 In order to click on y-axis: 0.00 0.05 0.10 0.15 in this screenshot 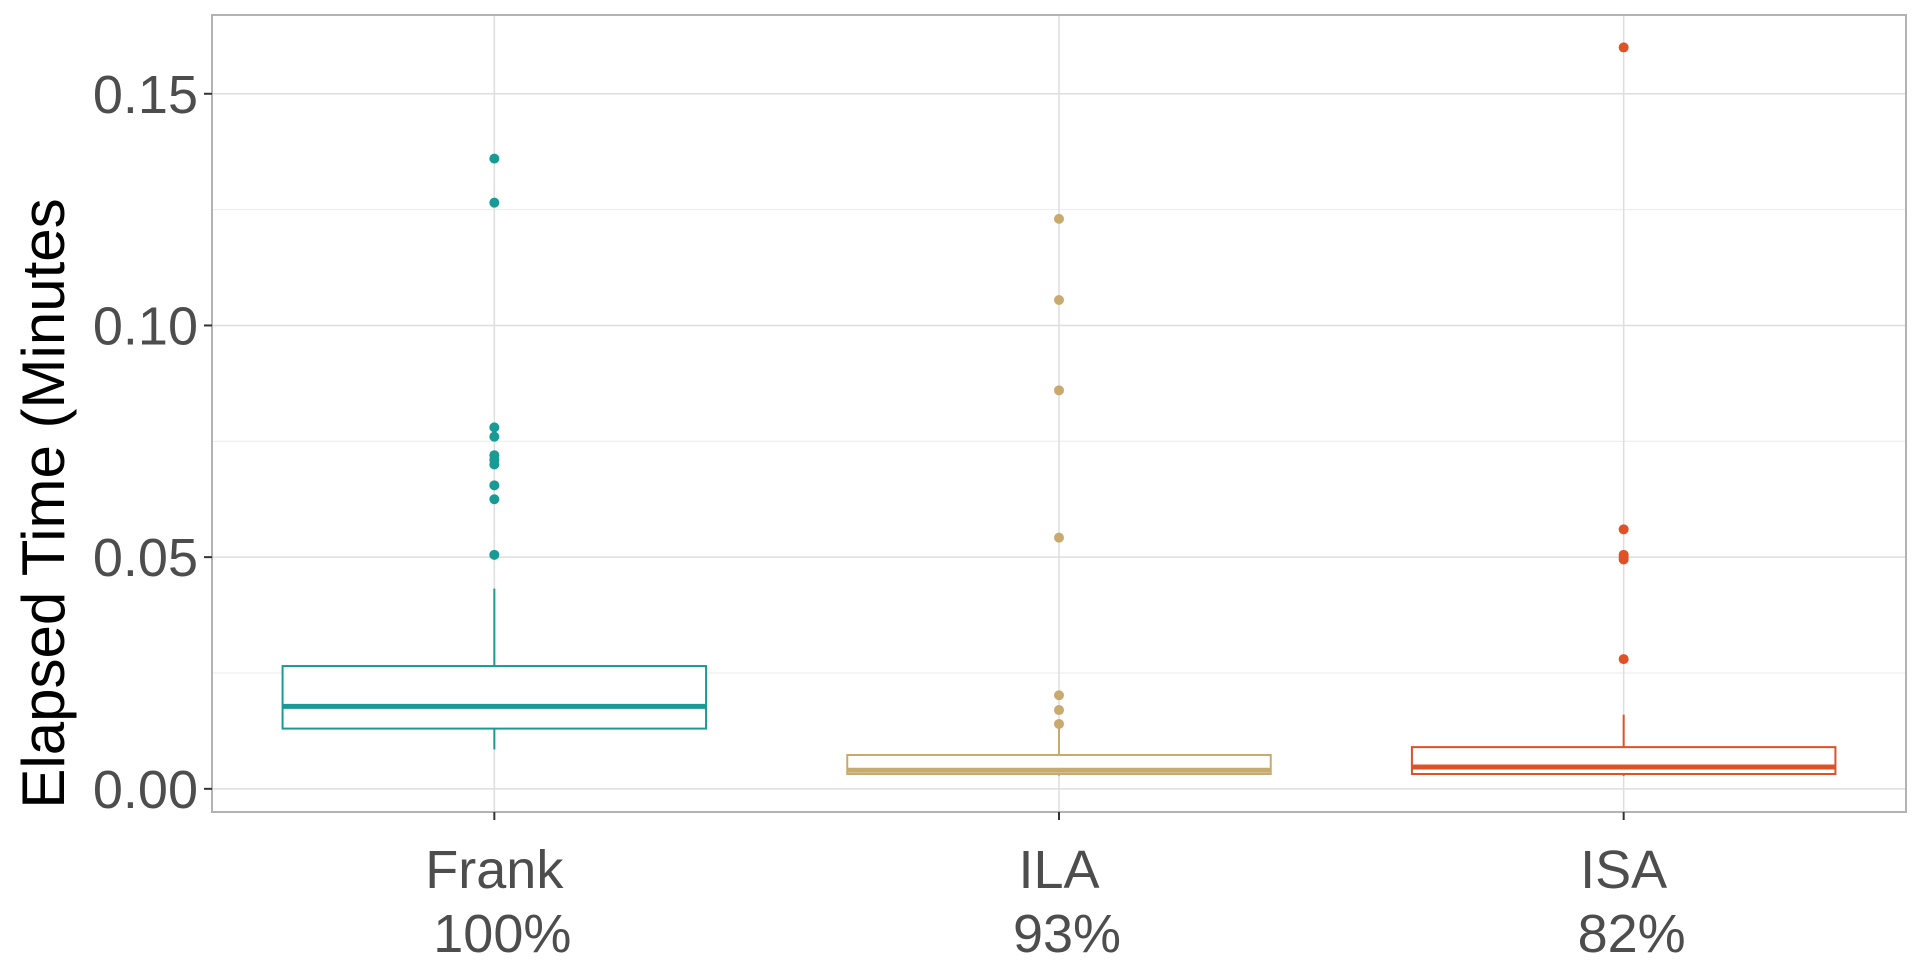, I will do `click(152, 442)`.